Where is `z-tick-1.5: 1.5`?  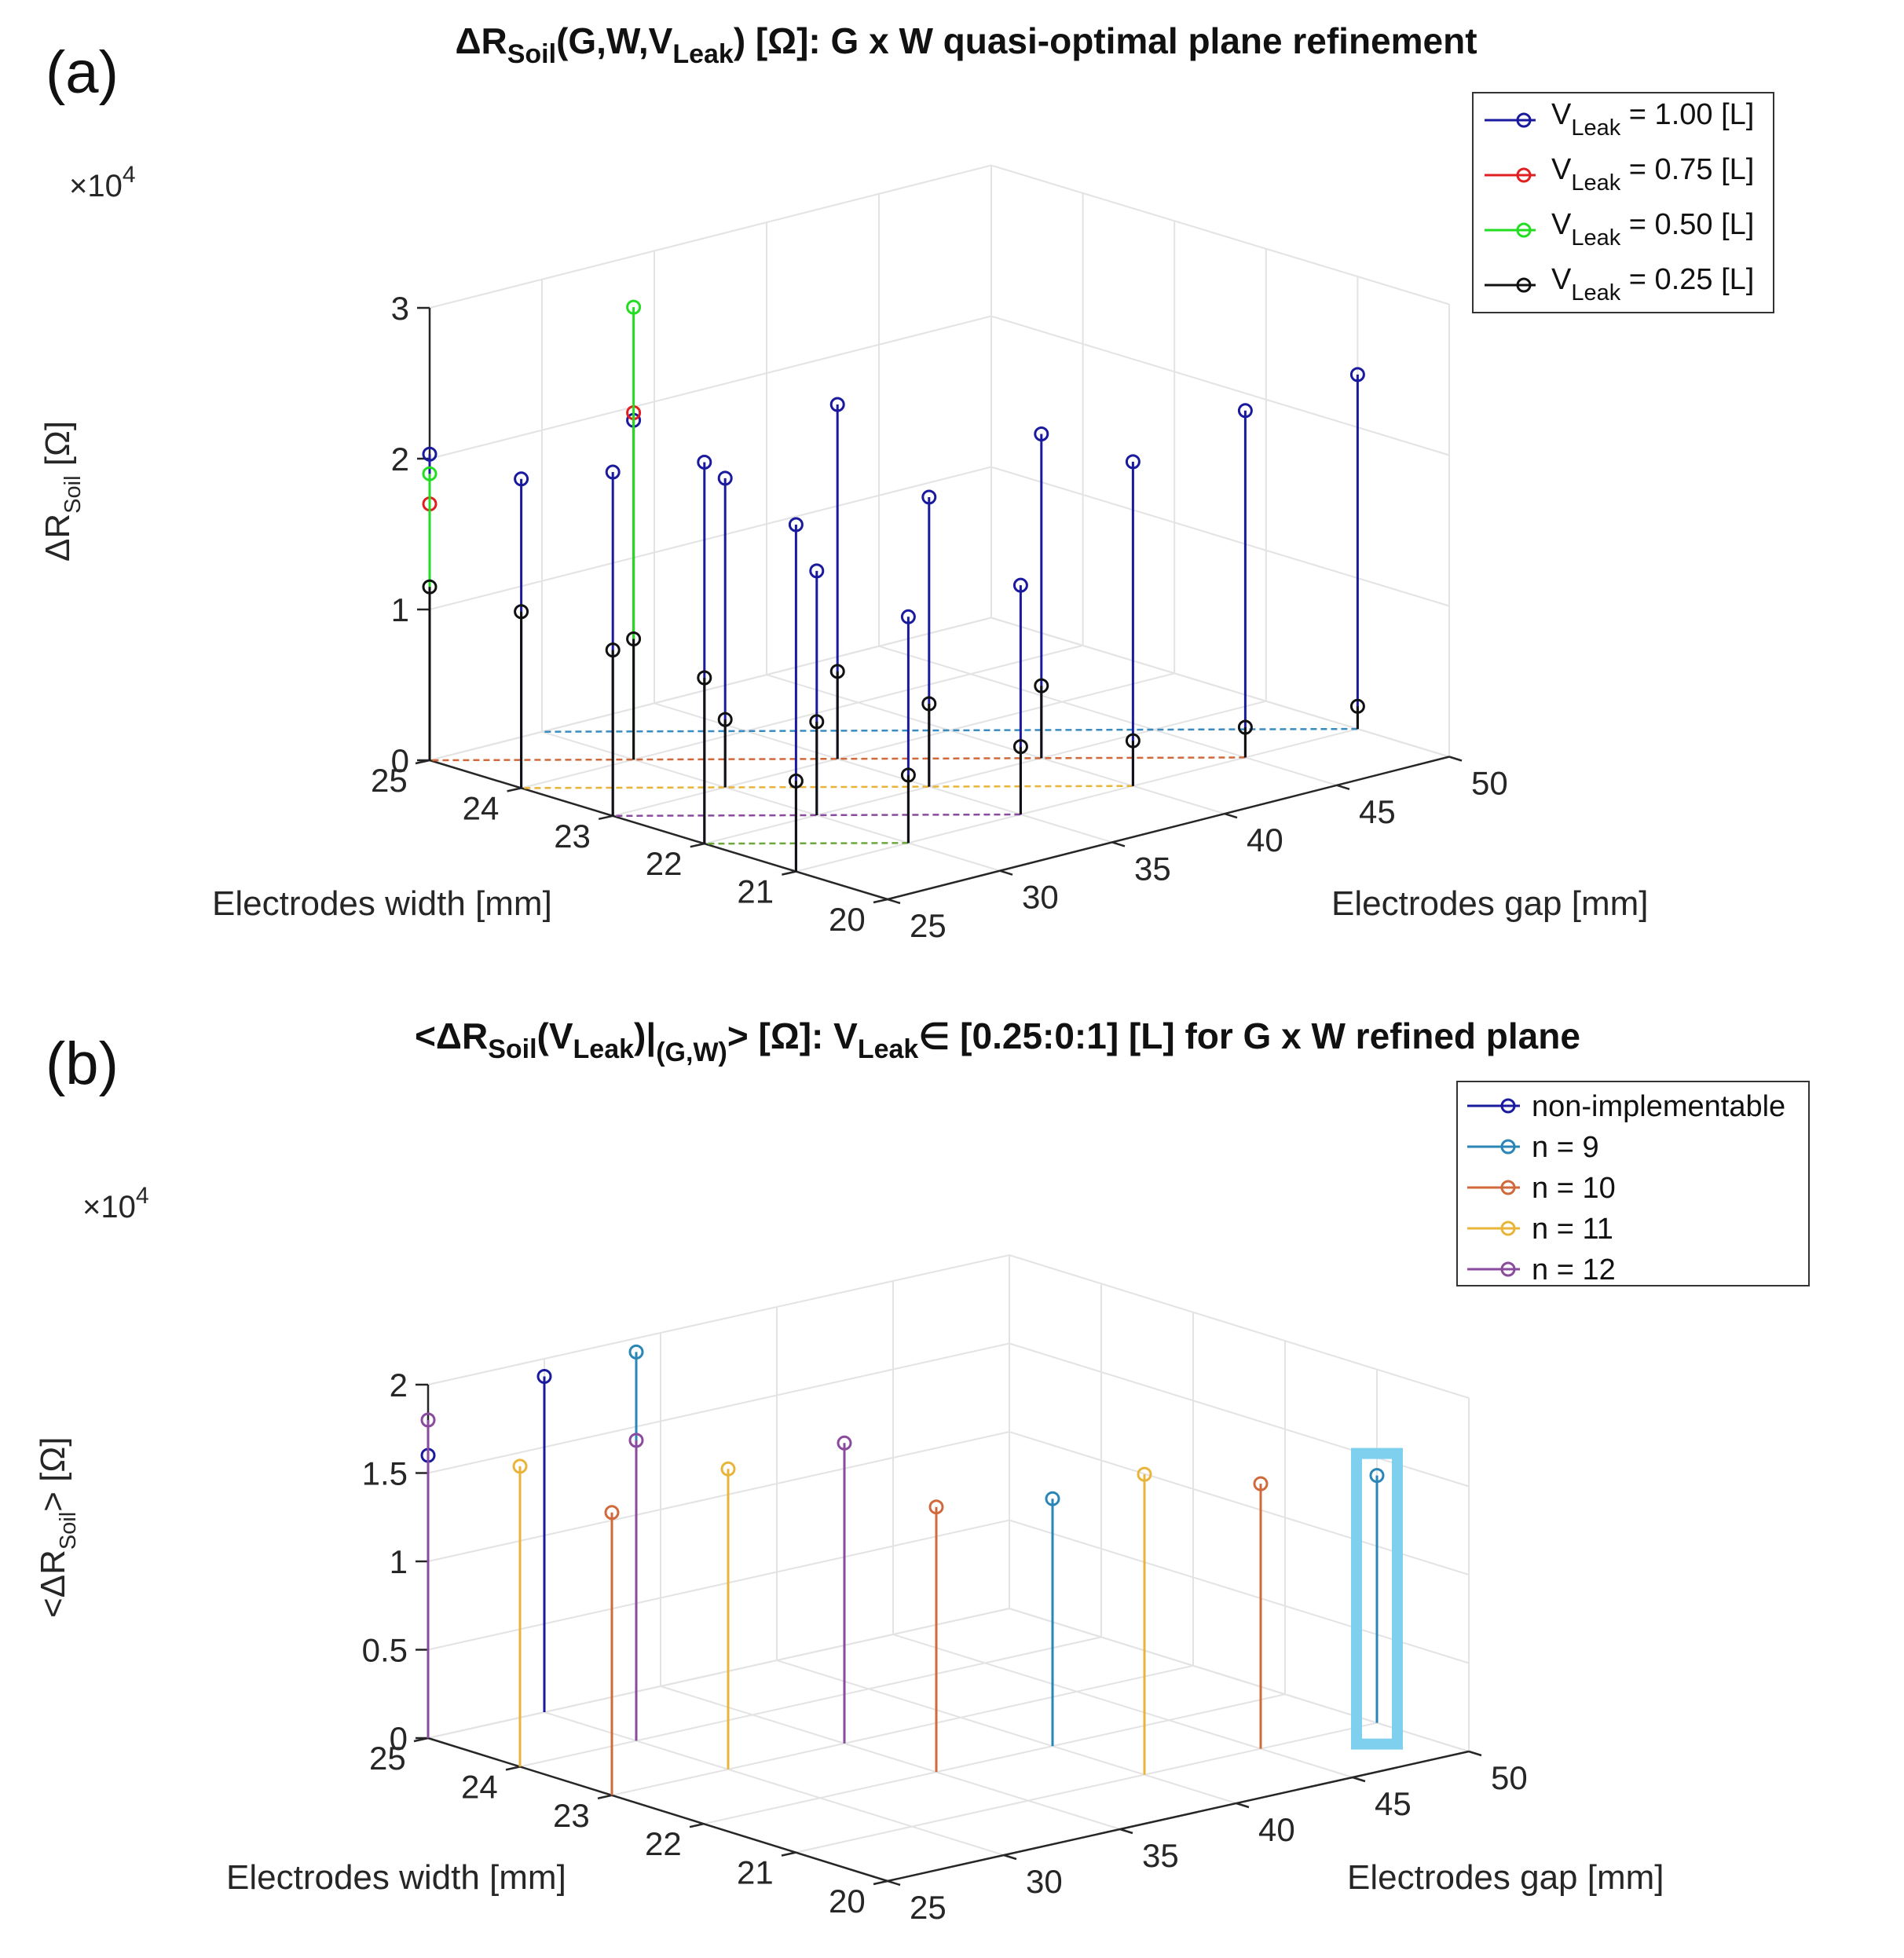
z-tick-1.5: 1.5 is located at coordinates (385, 1474).